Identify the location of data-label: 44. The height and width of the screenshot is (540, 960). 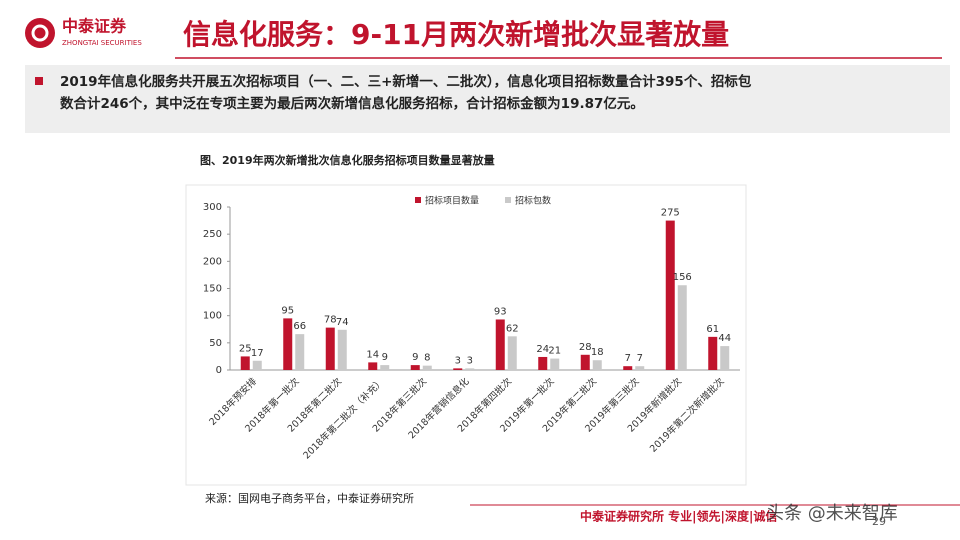
(724, 338).